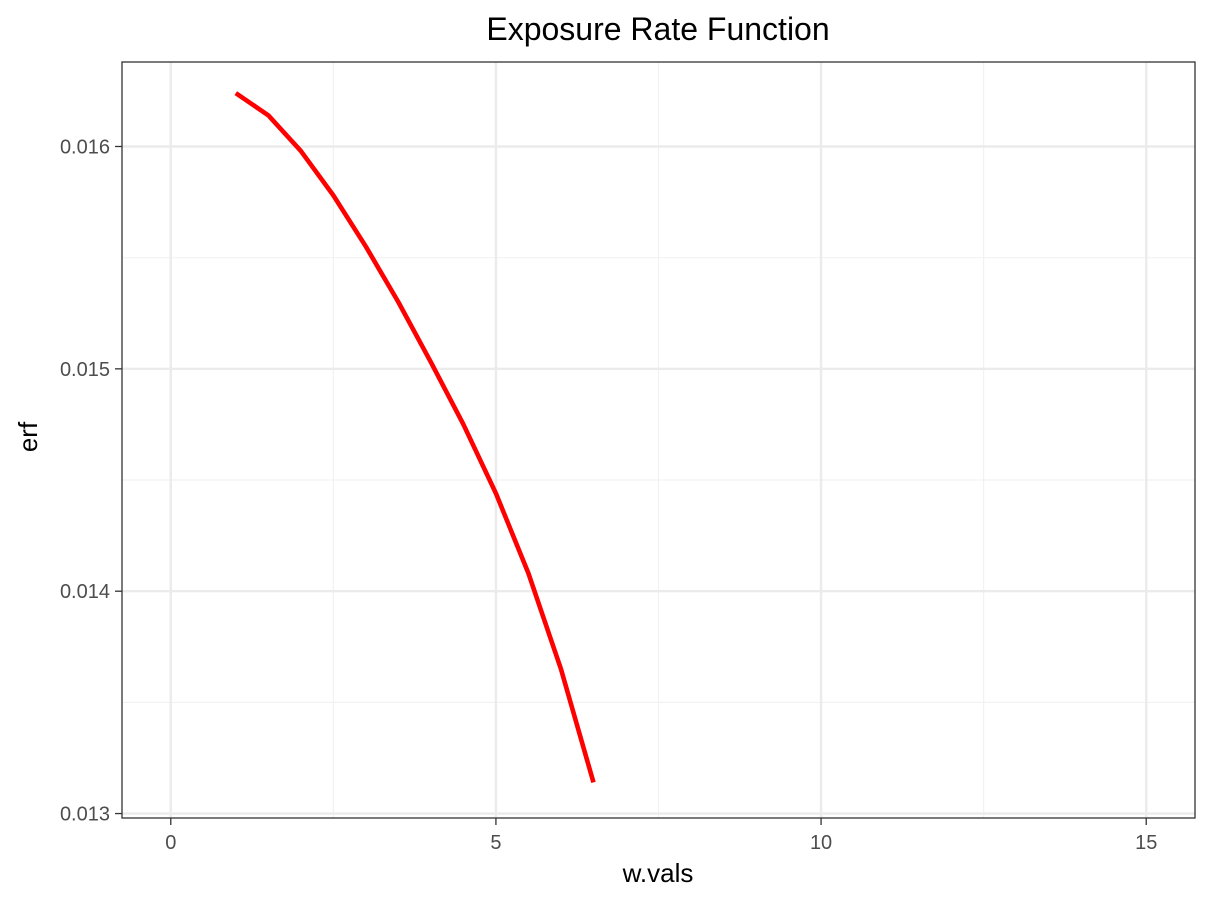  I want to click on x-tick-label: 10, so click(821, 843).